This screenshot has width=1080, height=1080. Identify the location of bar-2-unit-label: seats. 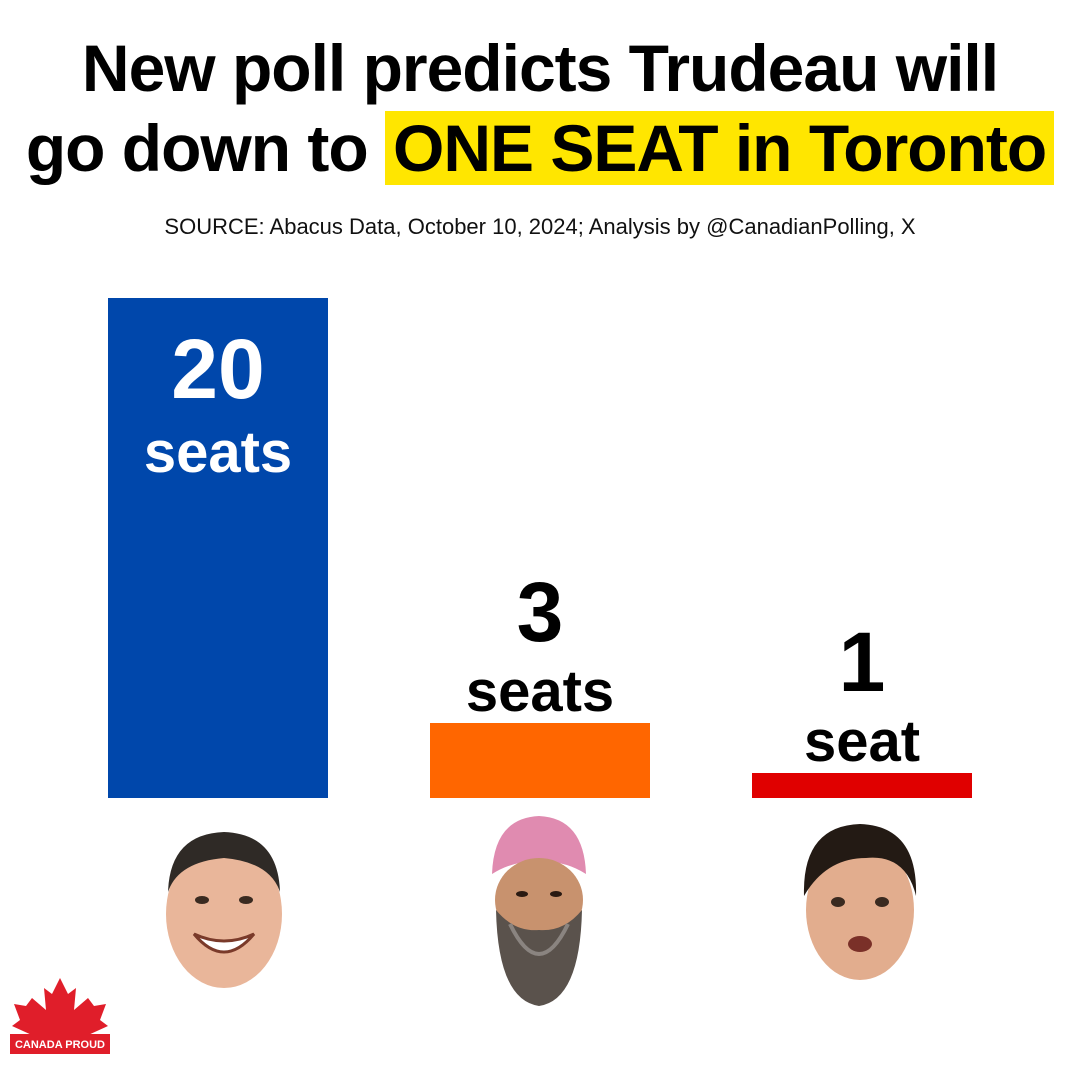
(540, 691).